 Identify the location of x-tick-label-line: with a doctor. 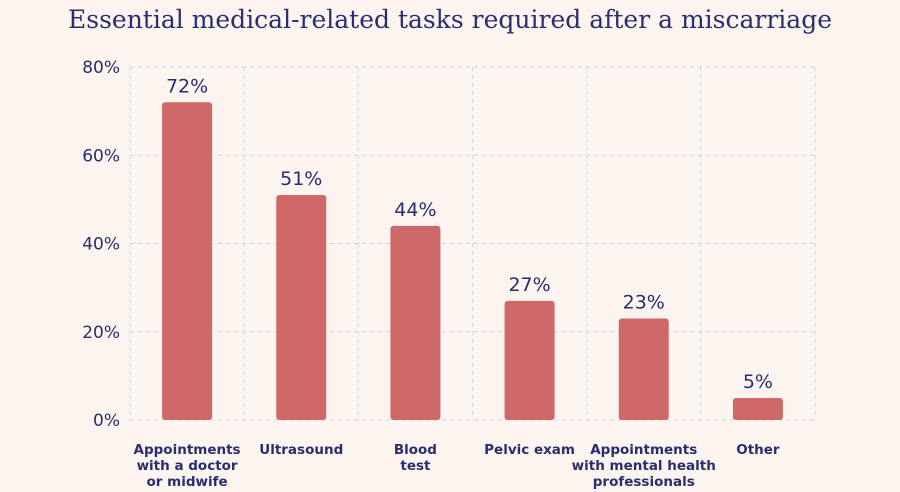
(187, 466).